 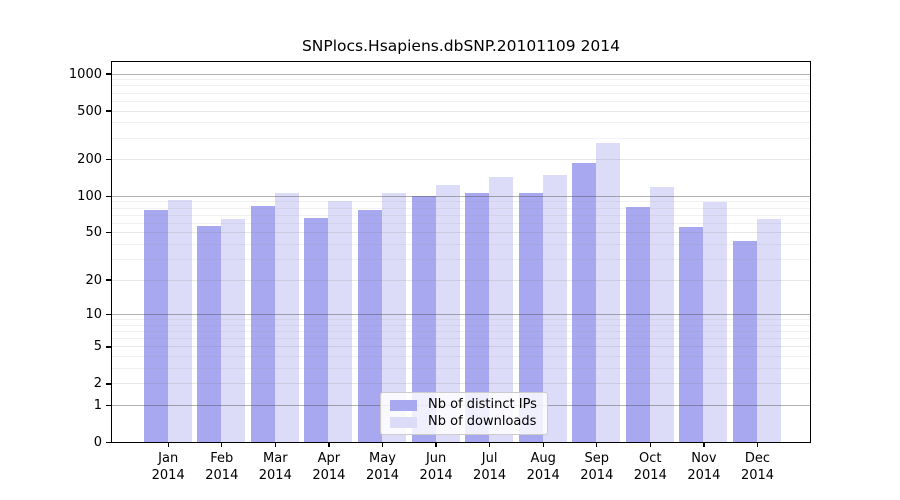 I want to click on bar-distinct-ips-dec, so click(x=744, y=341).